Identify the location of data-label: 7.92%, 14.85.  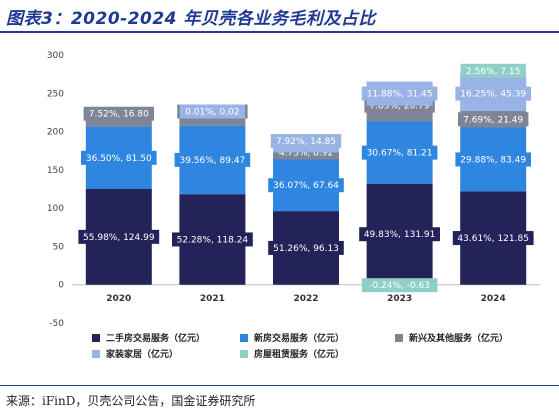
(306, 142).